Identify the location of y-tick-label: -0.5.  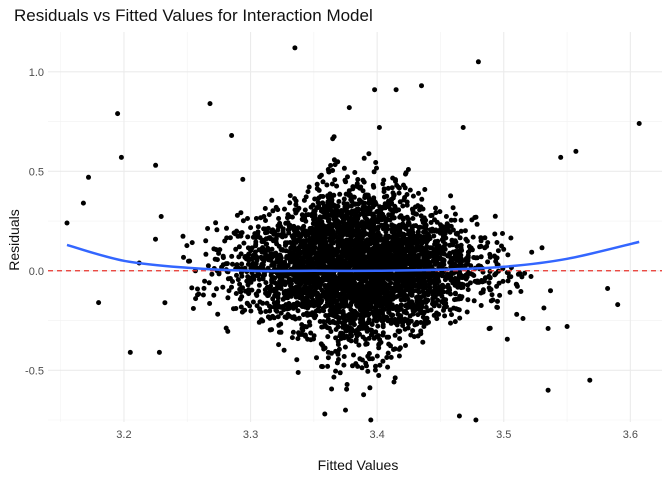
(34, 371).